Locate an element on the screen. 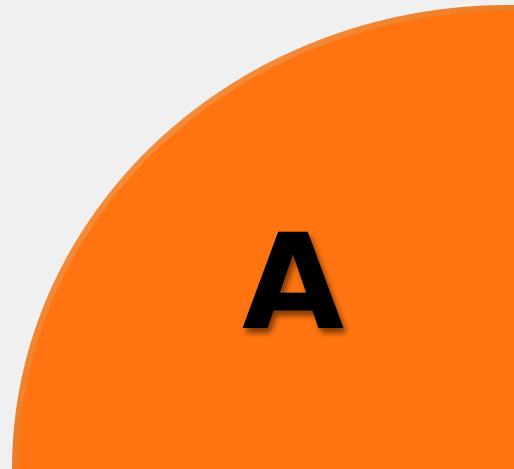 This screenshot has width=514, height=469. shape-label: A is located at coordinates (293, 283).